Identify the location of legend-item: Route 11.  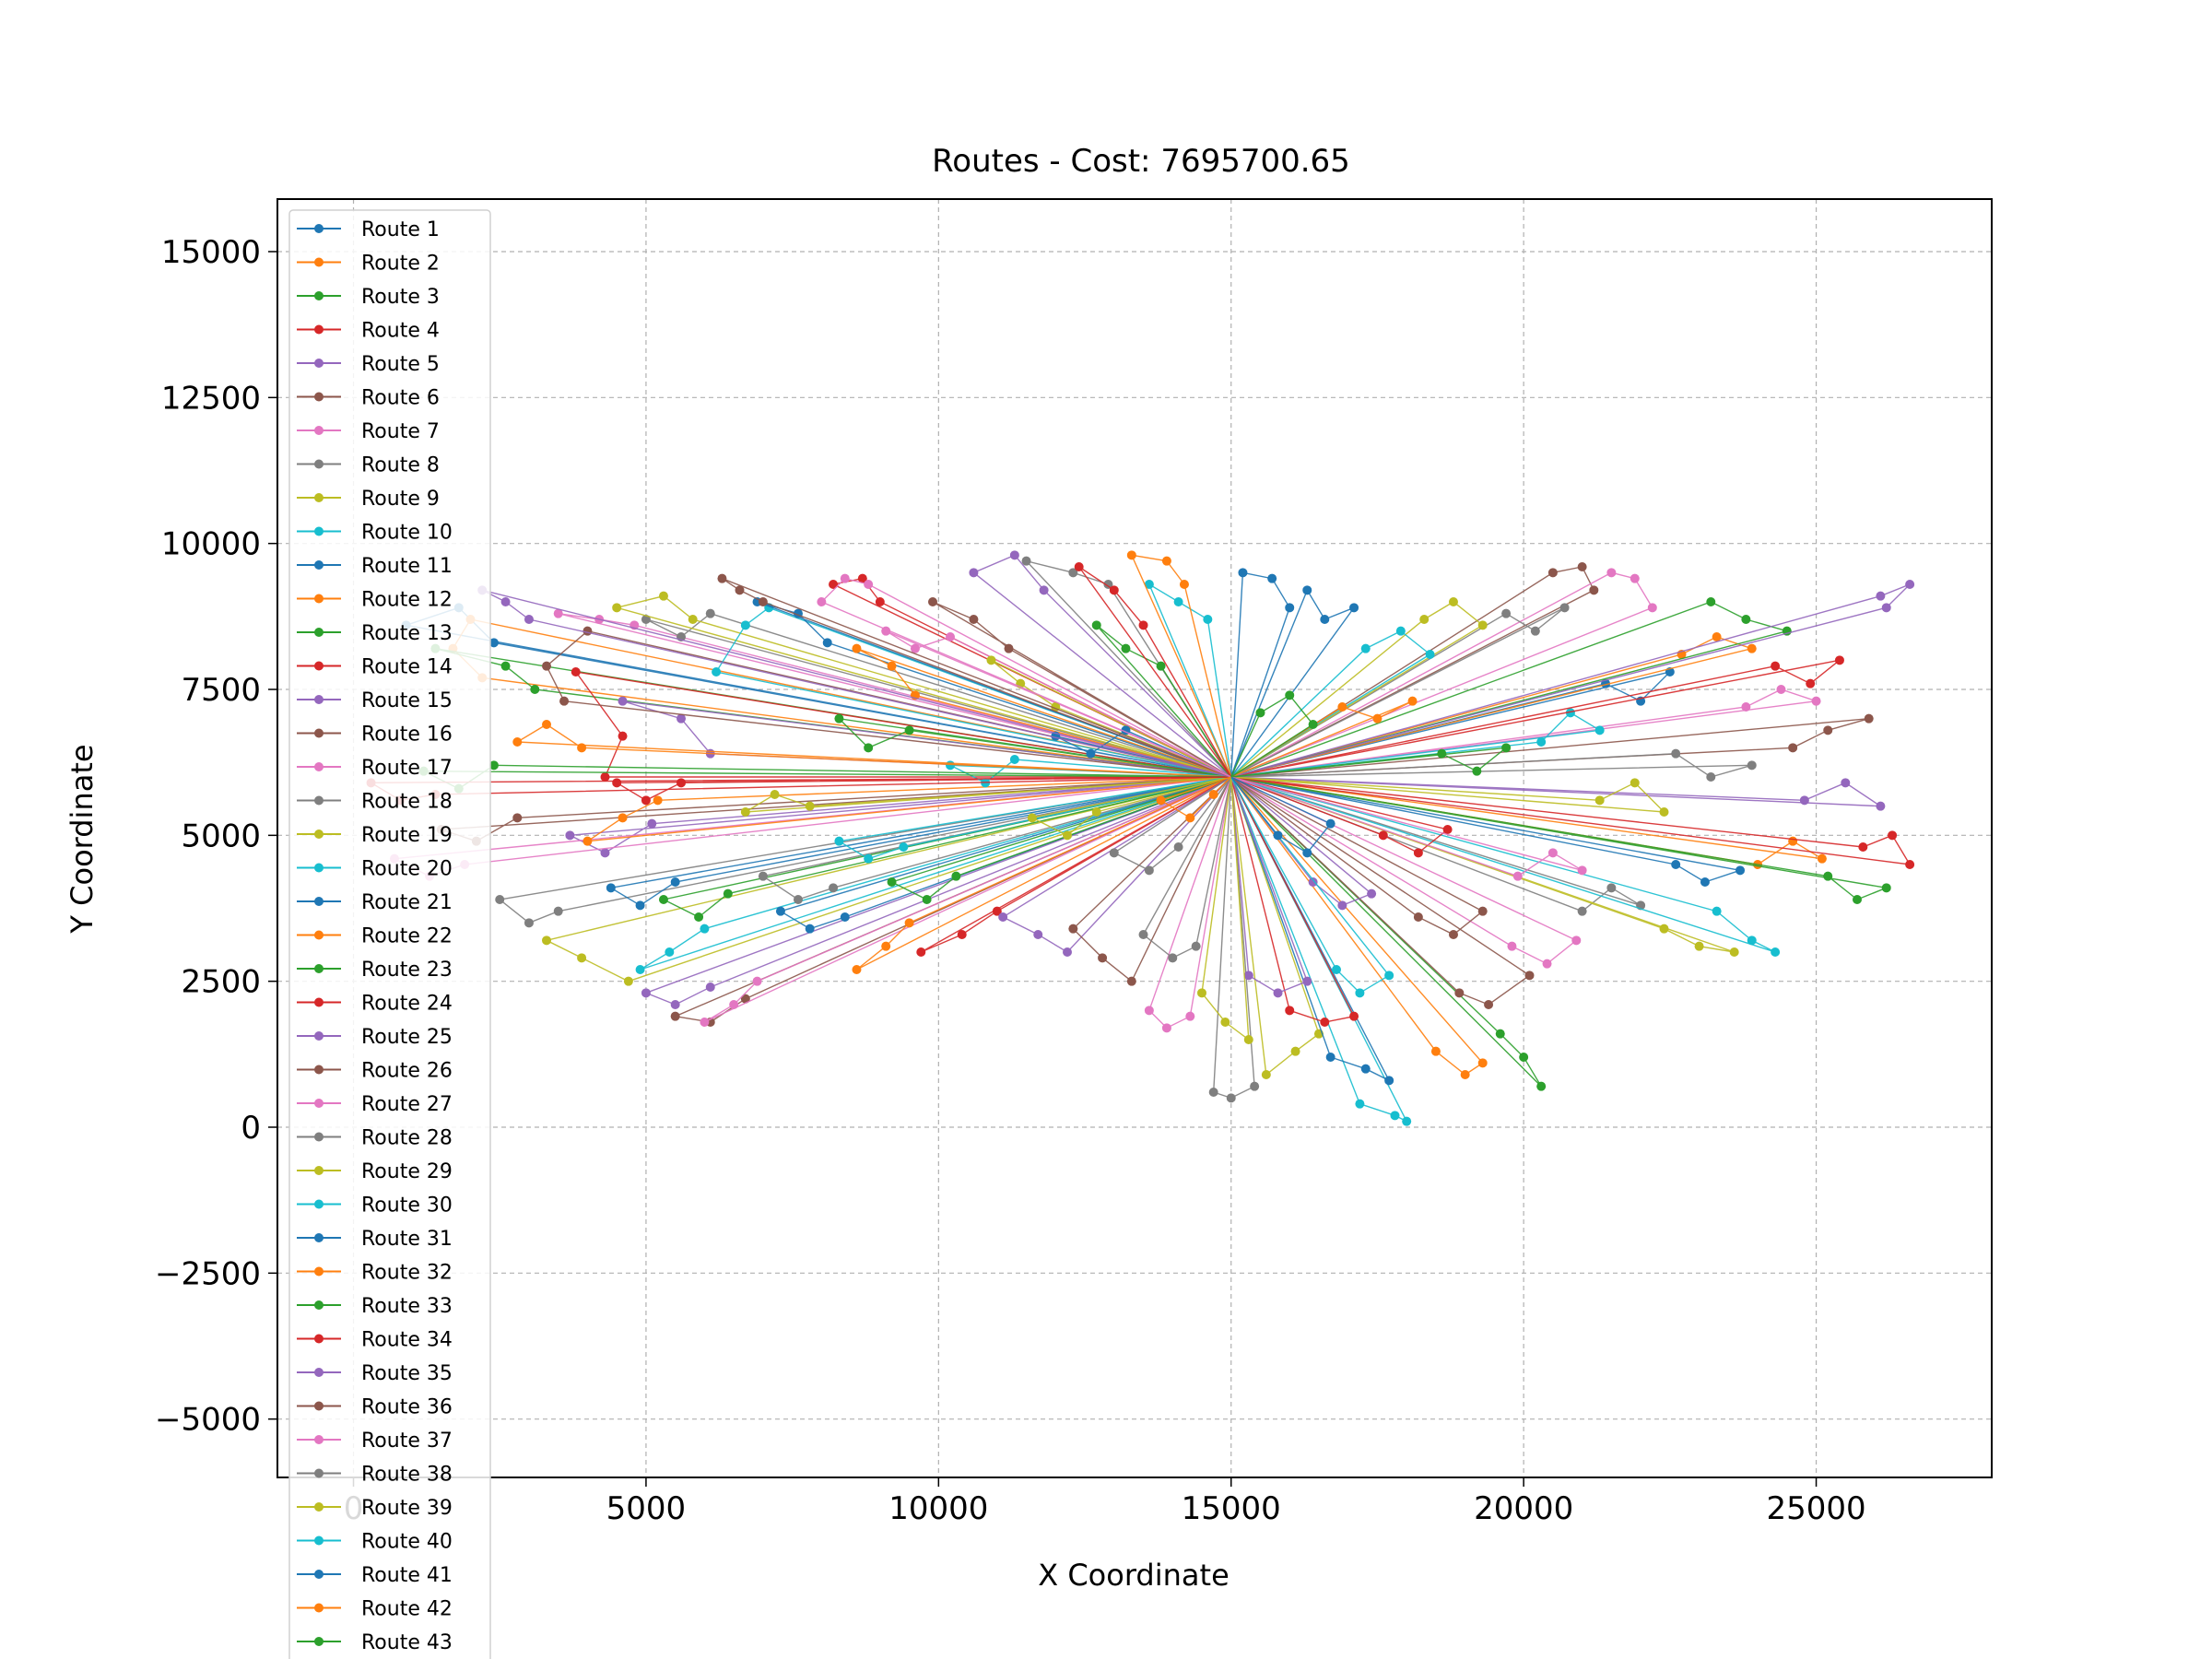
(375, 566).